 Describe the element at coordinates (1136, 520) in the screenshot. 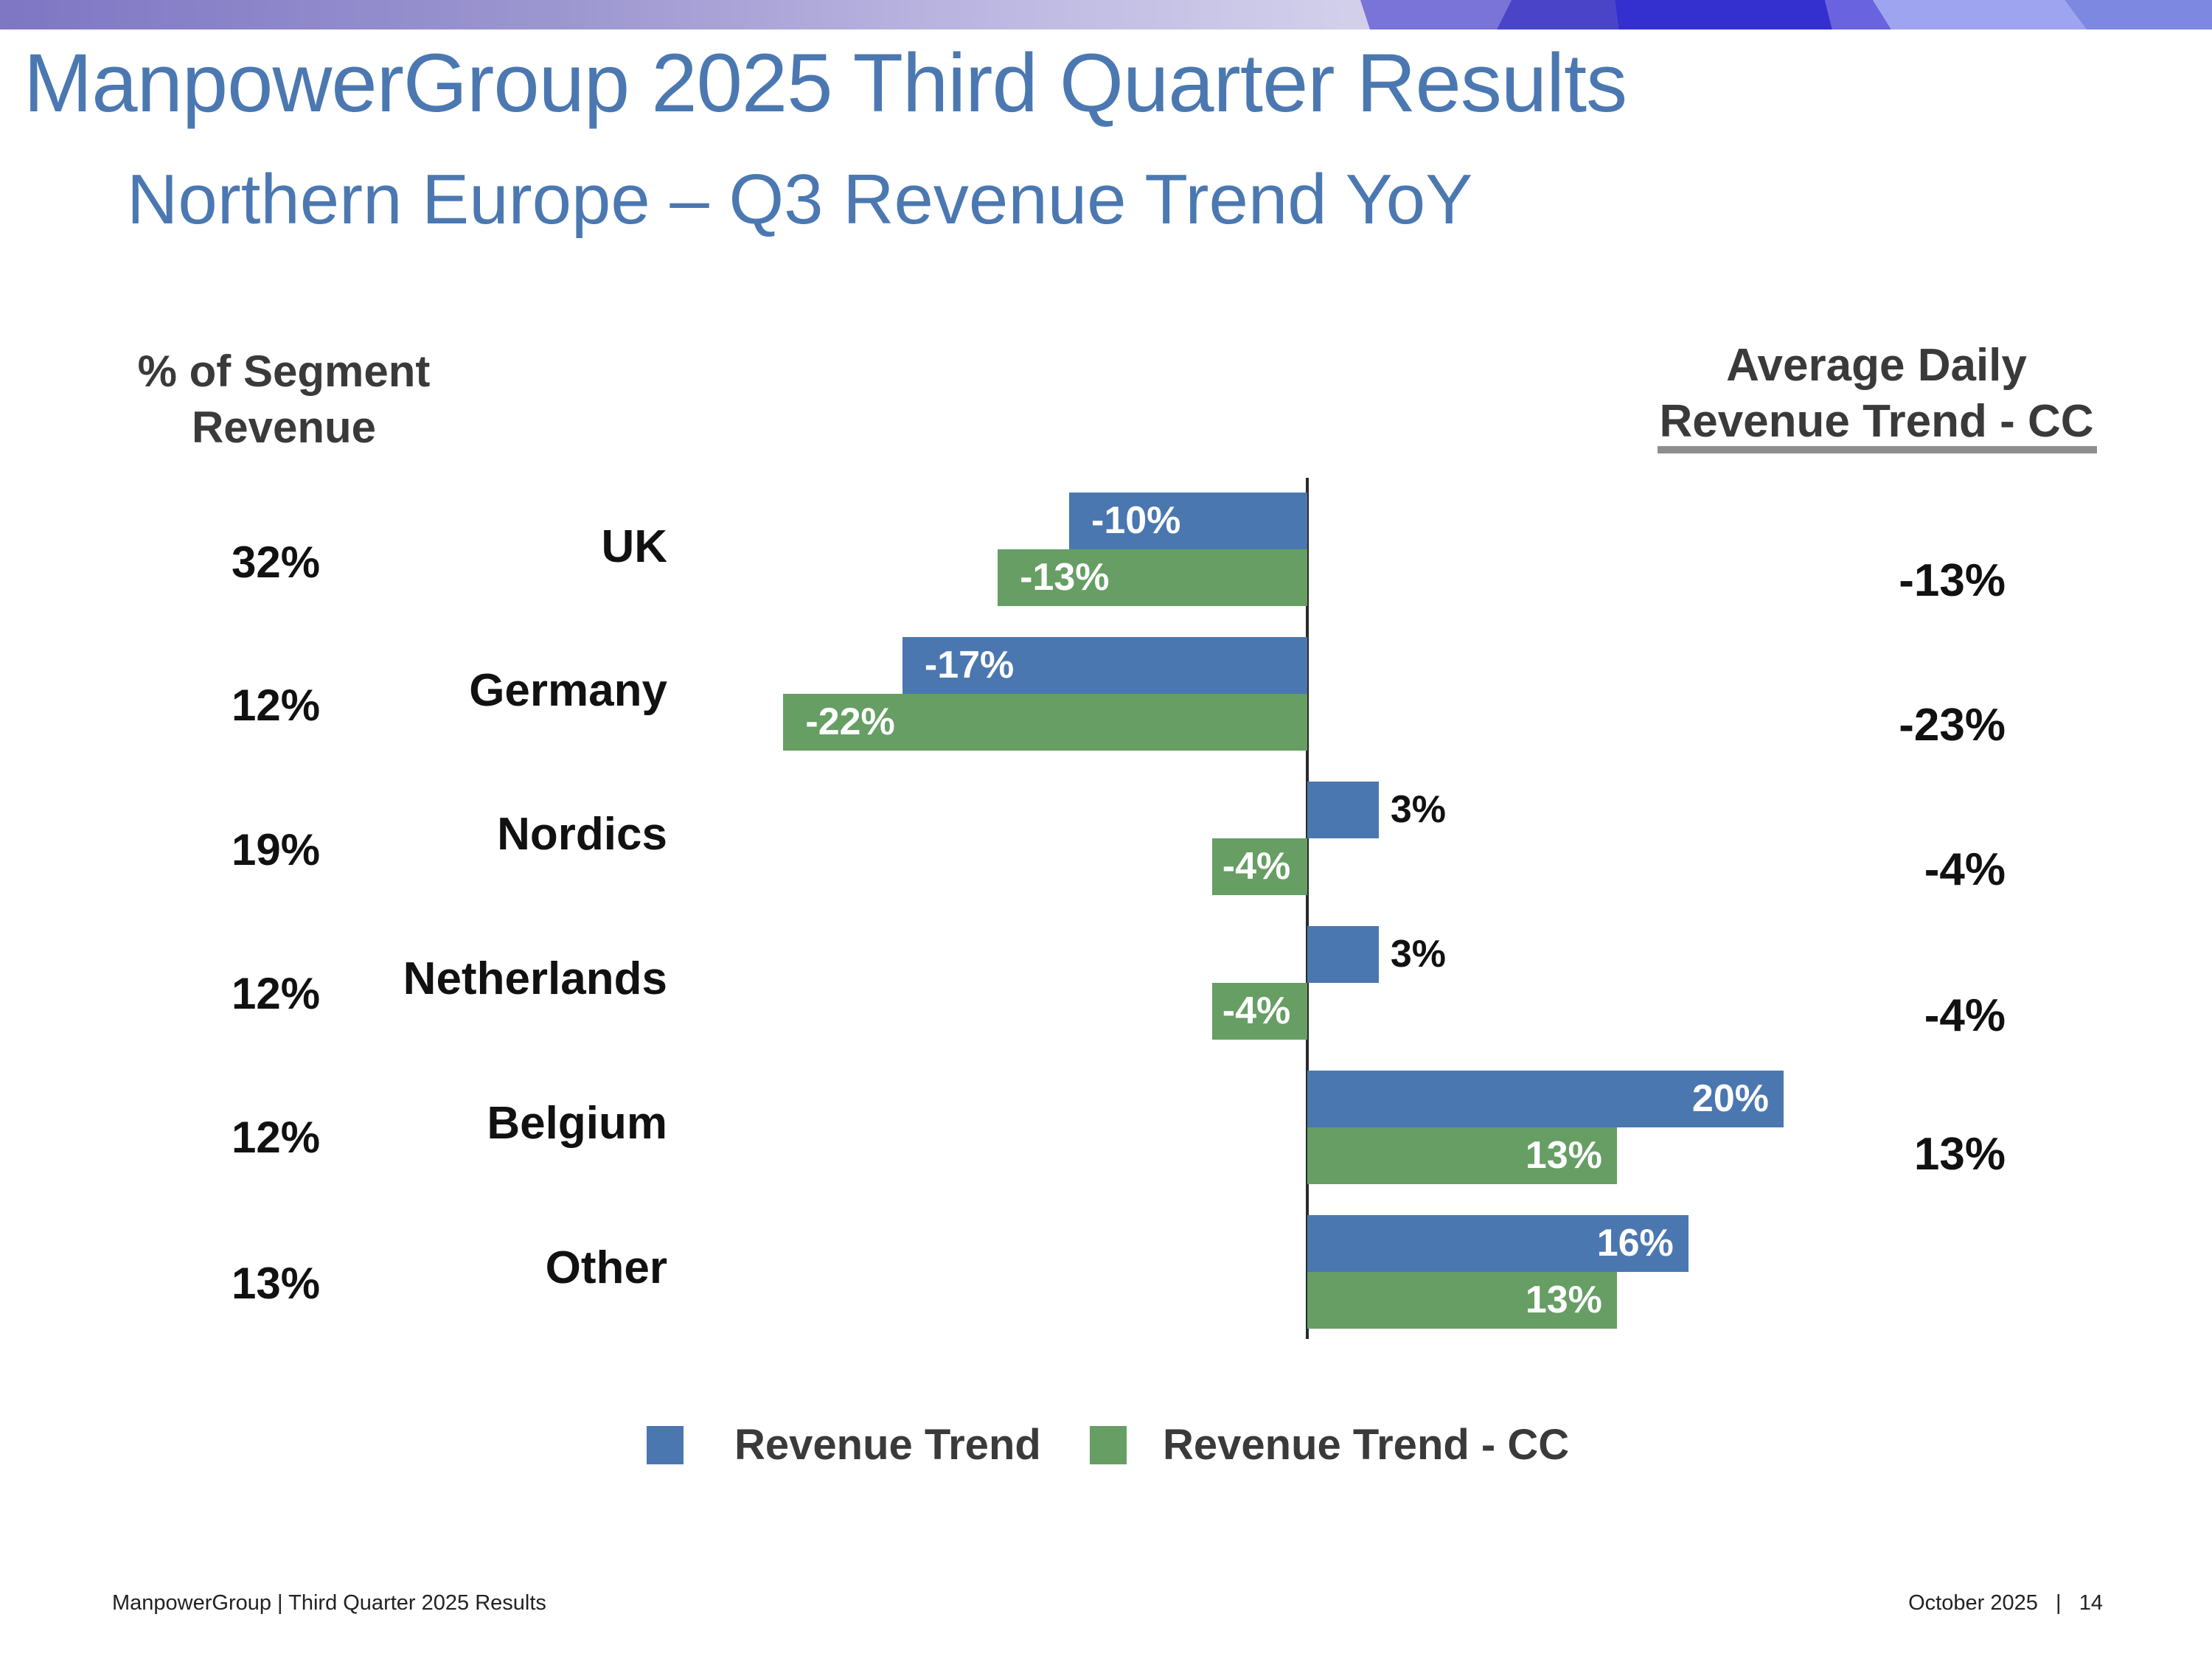

I see `data-label-revenue-trend-uk: -10%` at that location.